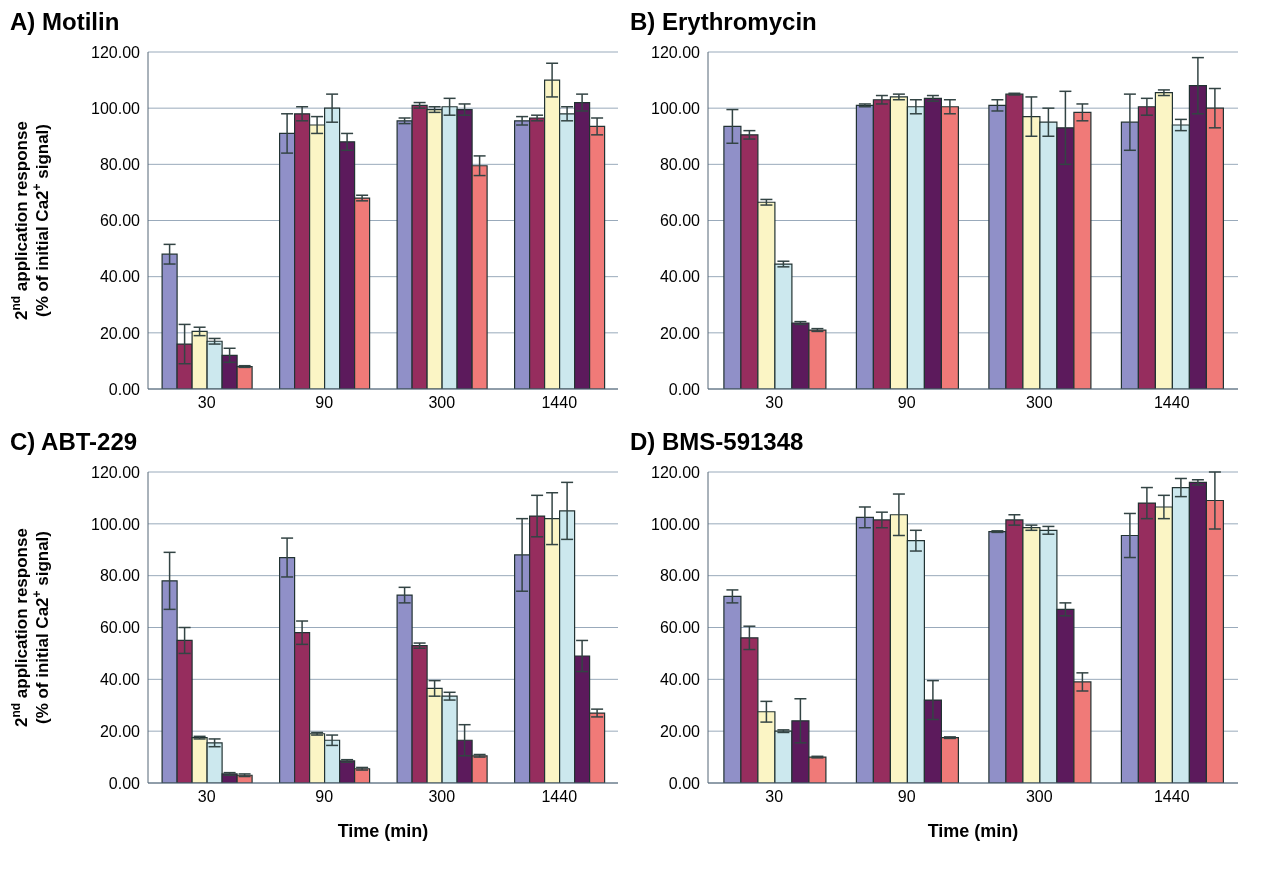 This screenshot has width=1268, height=870. I want to click on chart-title: B) Erythromycin, so click(723, 22).